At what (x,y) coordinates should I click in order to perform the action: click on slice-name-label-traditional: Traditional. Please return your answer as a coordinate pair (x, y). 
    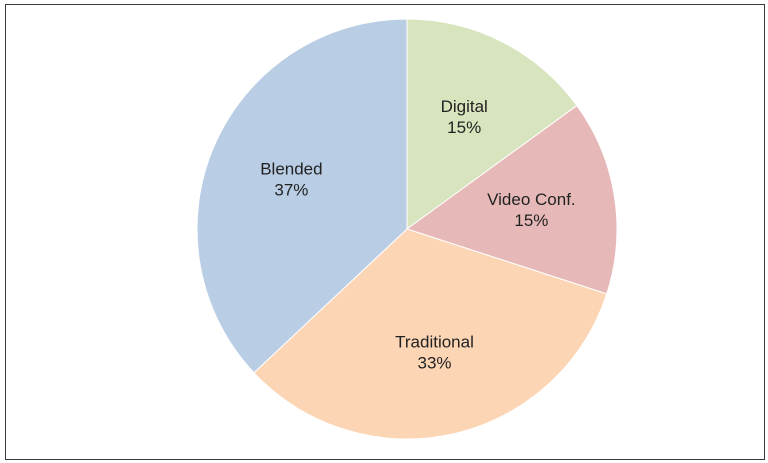
    Looking at the image, I should click on (434, 342).